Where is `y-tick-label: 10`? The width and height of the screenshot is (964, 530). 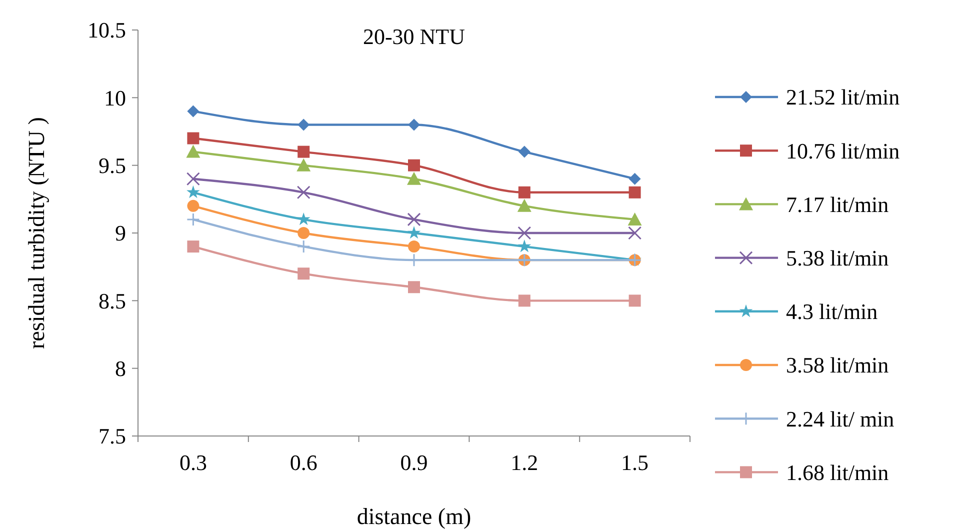 y-tick-label: 10 is located at coordinates (115, 97).